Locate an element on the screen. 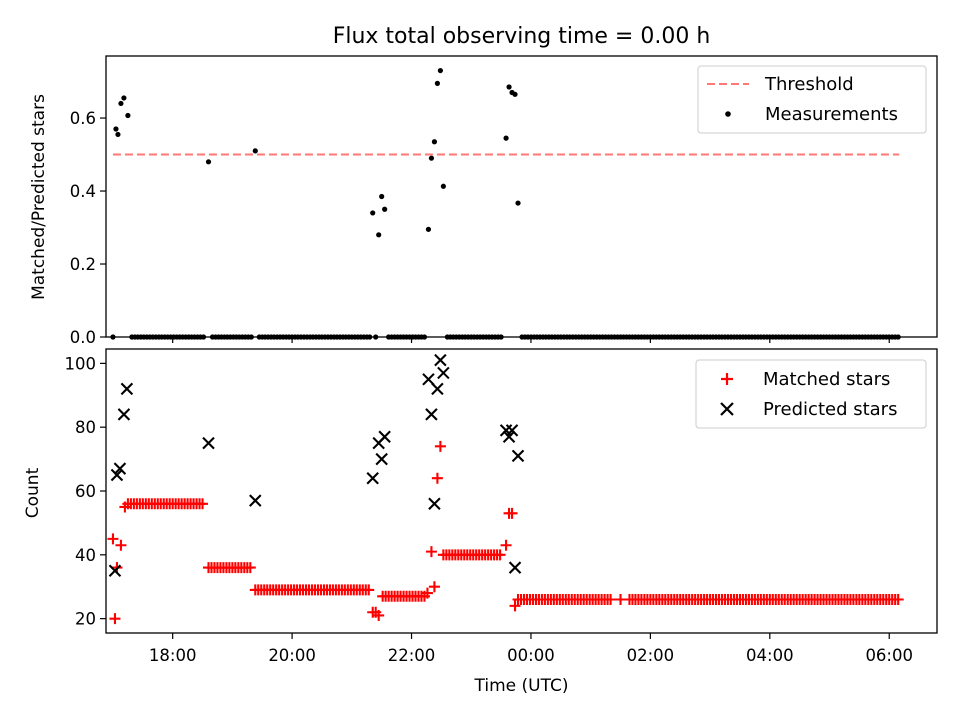 The height and width of the screenshot is (720, 960). x-tick-label: 00:00 is located at coordinates (531, 655).